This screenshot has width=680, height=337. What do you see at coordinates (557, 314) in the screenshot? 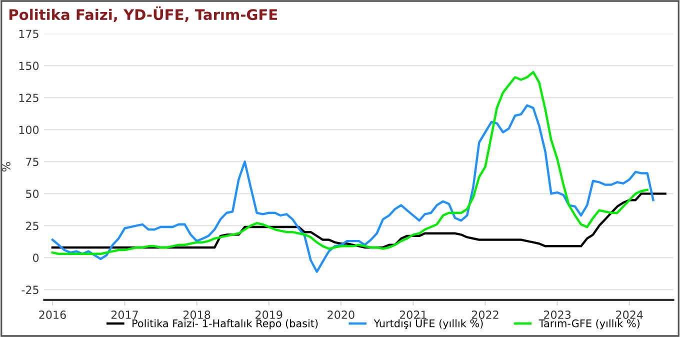
I see `x-tick-label: 2023` at bounding box center [557, 314].